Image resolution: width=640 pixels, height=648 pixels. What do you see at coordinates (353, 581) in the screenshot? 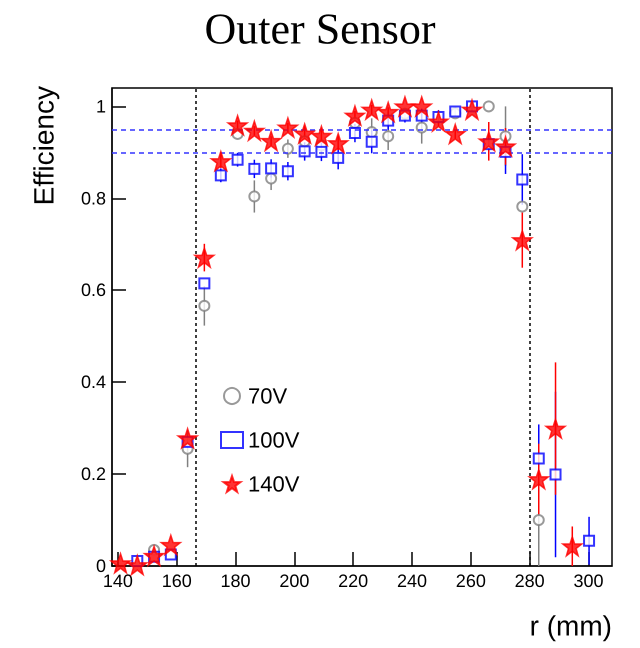
I see `x-tick-label: 220` at bounding box center [353, 581].